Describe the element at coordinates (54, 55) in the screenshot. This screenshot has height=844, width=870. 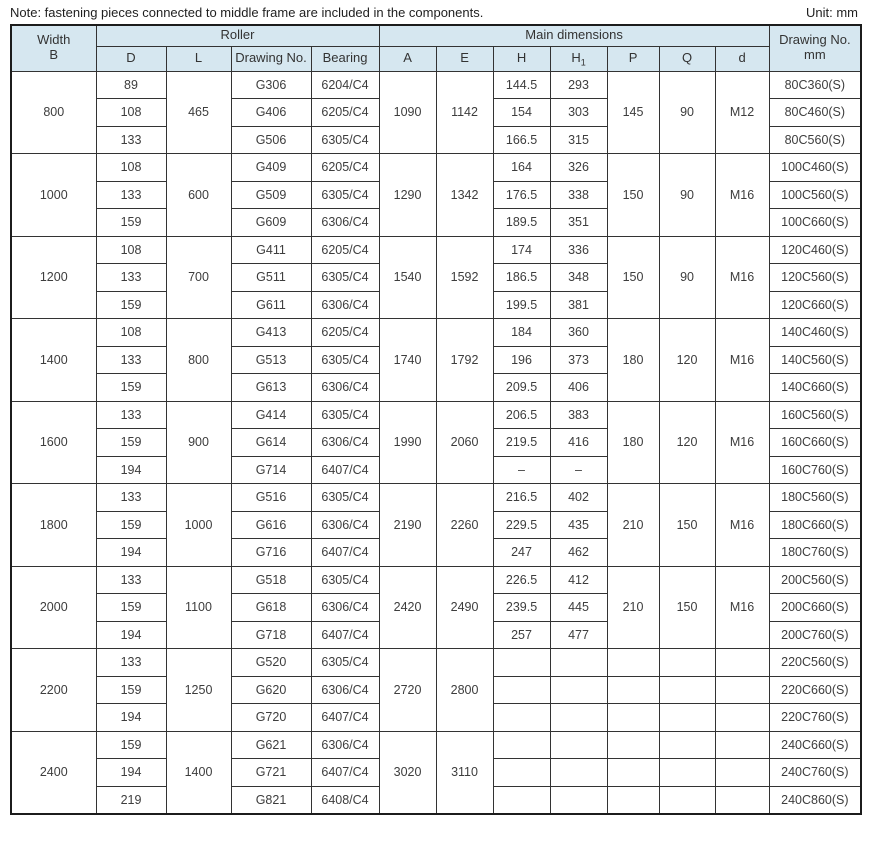
I see `header-width-b-line2: B` at that location.